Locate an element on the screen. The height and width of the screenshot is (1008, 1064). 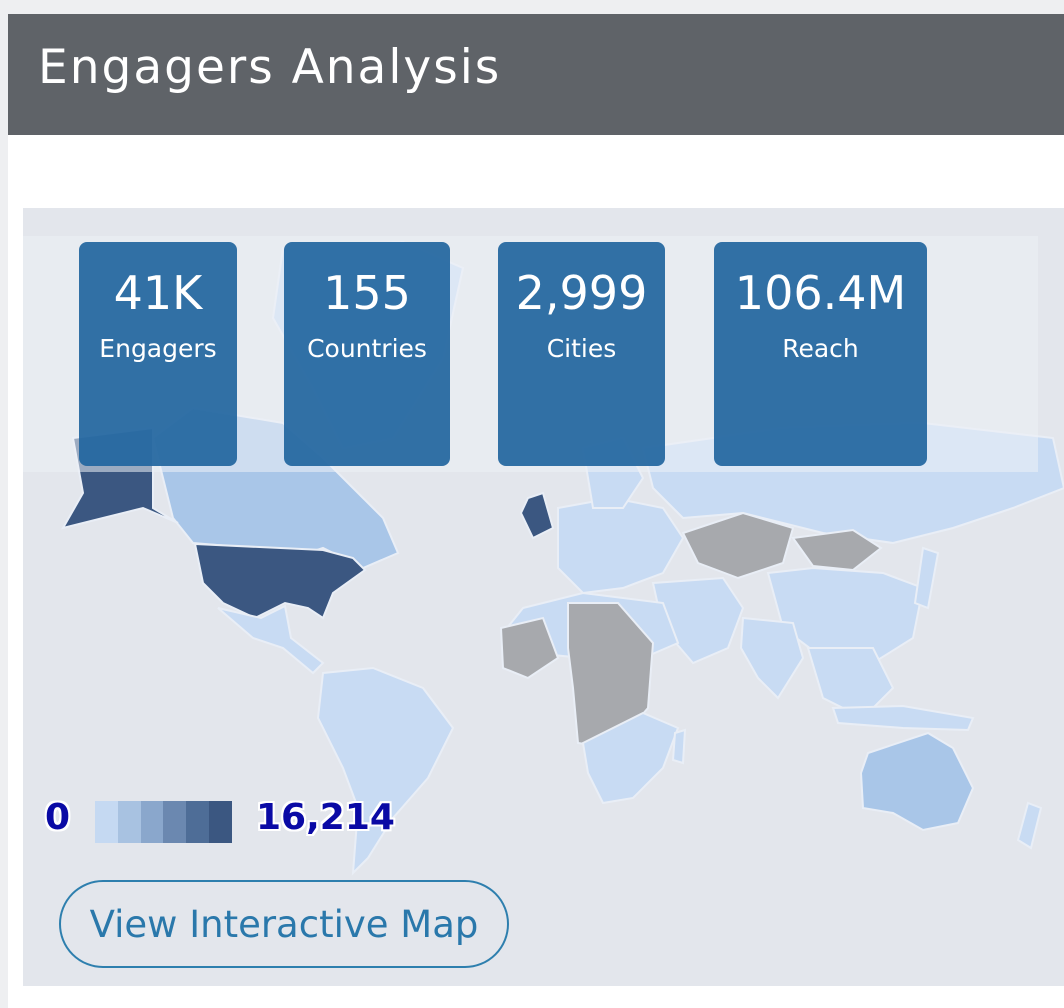
stat-engagers: 41K Engagers is located at coordinates (158, 354).